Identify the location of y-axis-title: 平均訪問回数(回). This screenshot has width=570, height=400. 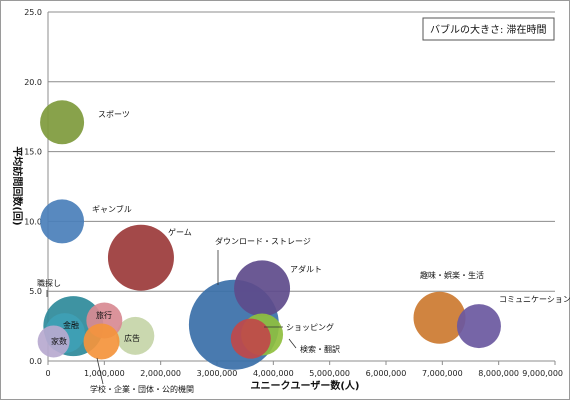
(17, 185).